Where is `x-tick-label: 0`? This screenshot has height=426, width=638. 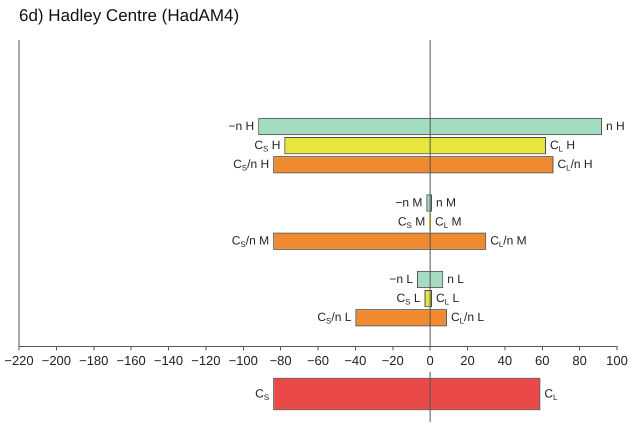
x-tick-label: 0 is located at coordinates (430, 360).